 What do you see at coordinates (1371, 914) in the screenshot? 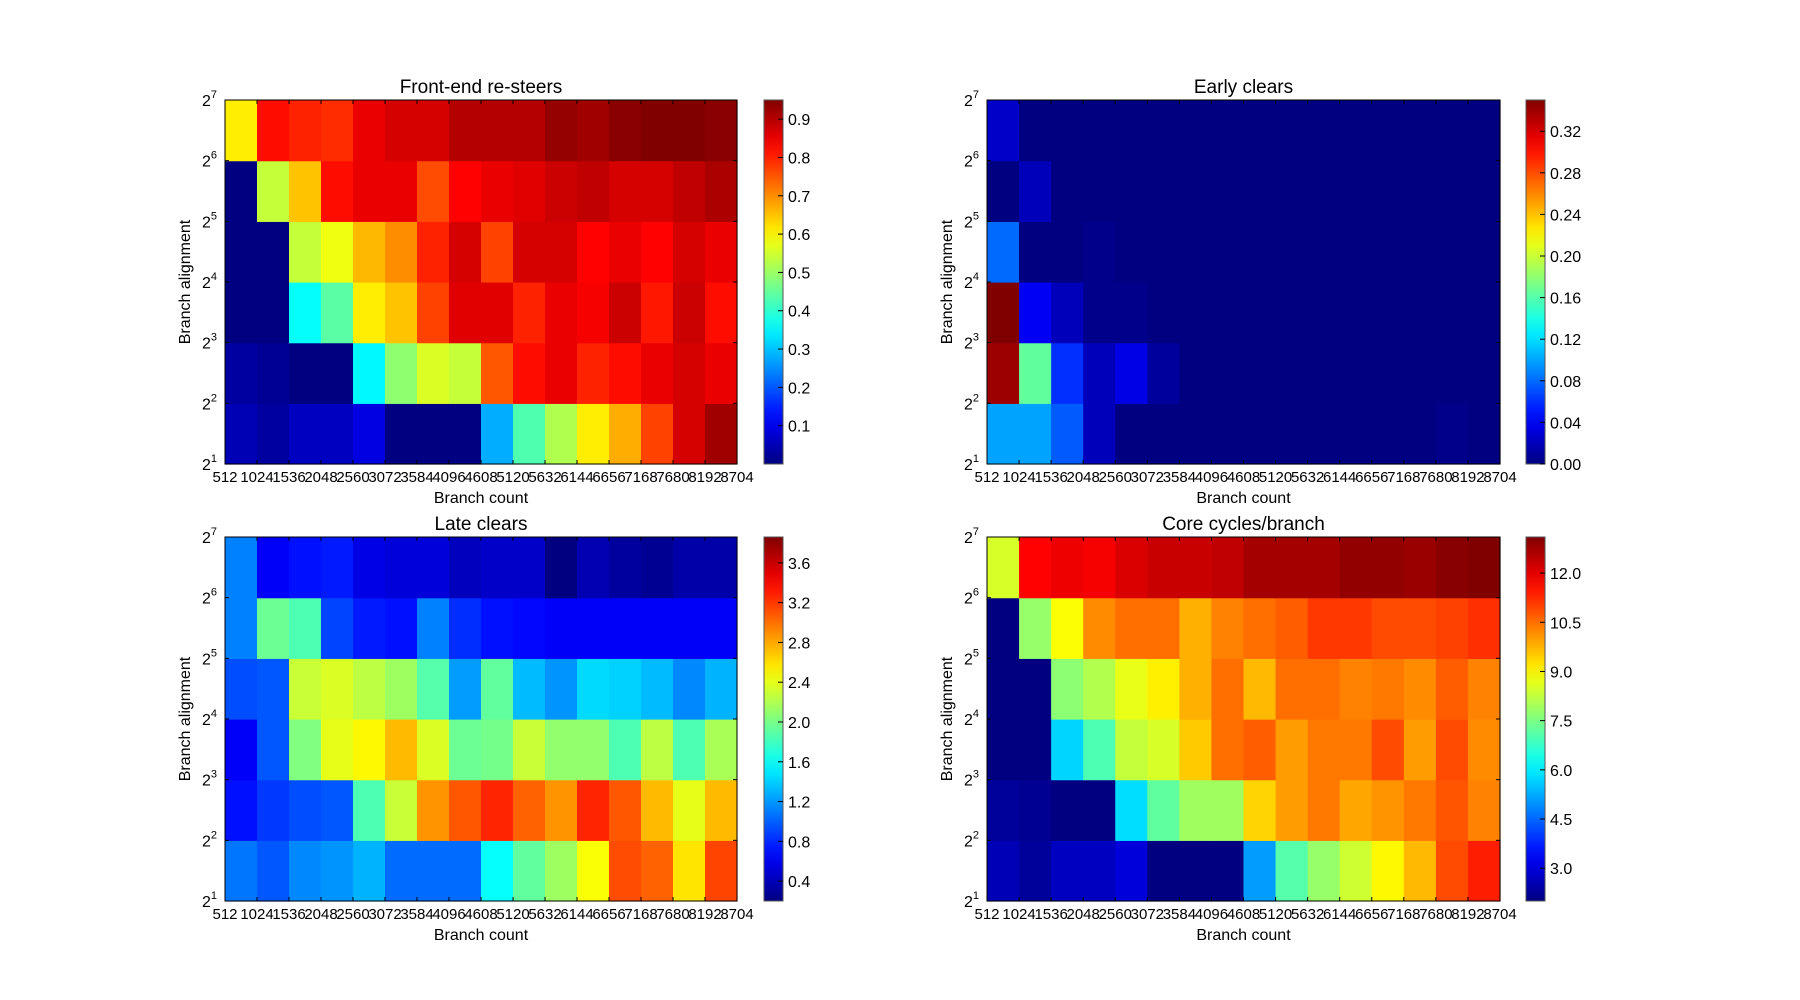
I see `x-tick-label: 6656` at bounding box center [1371, 914].